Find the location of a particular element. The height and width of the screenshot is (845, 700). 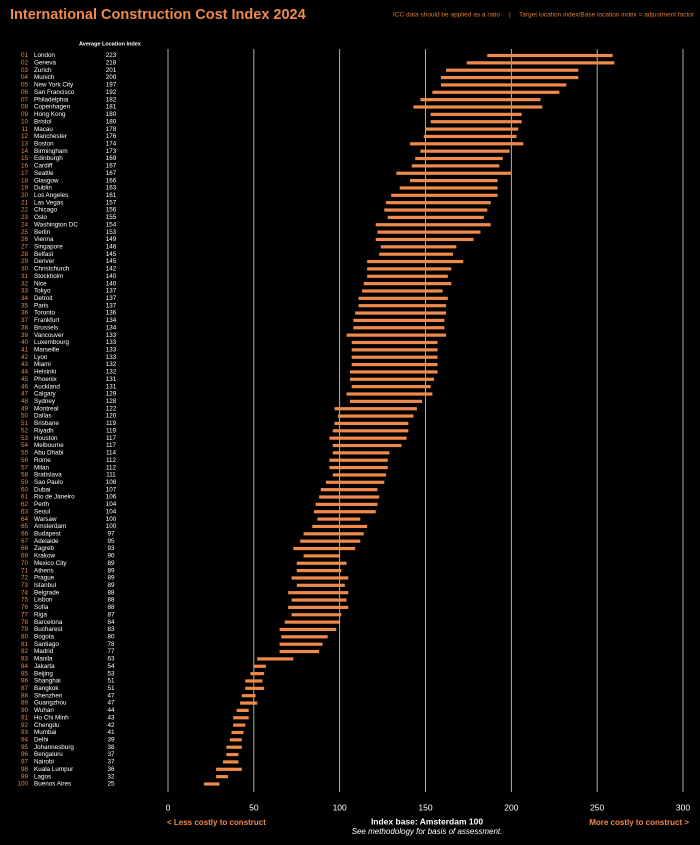

average-label: 117 is located at coordinates (111, 445).